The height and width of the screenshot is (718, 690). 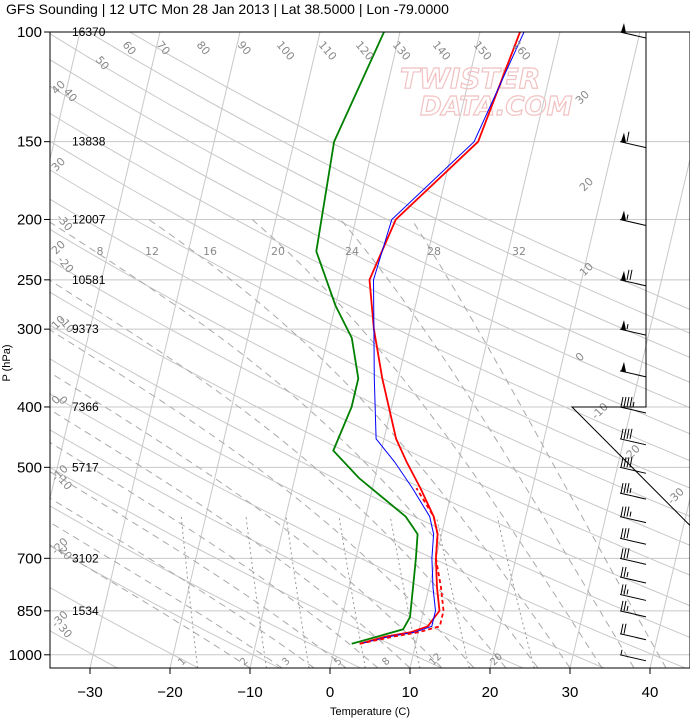 I want to click on y-tick-label: 500, so click(x=29, y=467).